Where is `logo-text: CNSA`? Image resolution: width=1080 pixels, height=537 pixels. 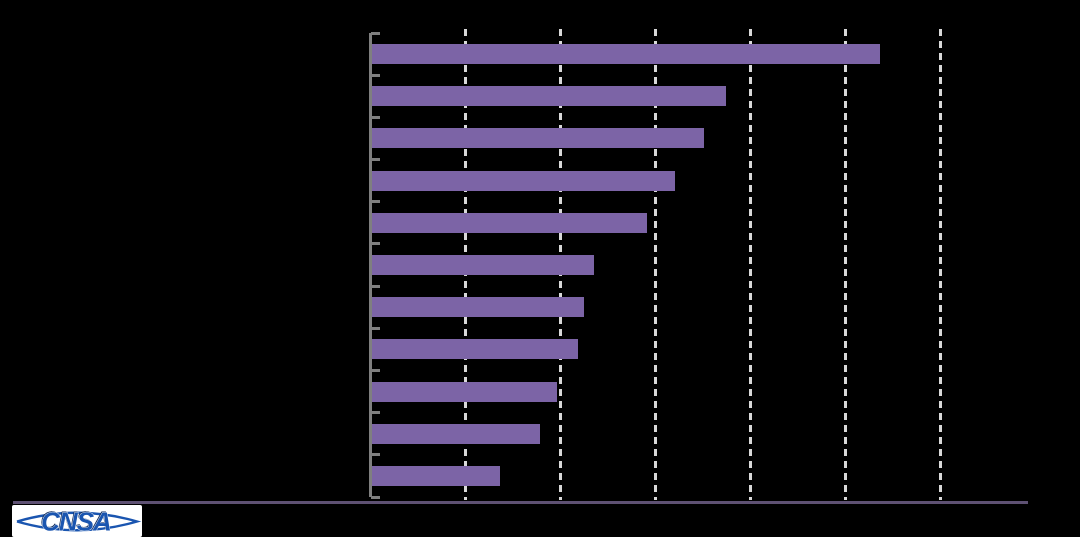 logo-text: CNSA is located at coordinates (76, 522).